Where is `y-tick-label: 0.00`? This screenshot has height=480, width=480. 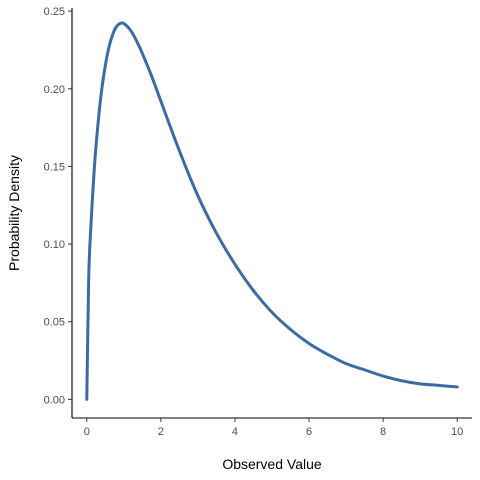 y-tick-label: 0.00 is located at coordinates (54, 400).